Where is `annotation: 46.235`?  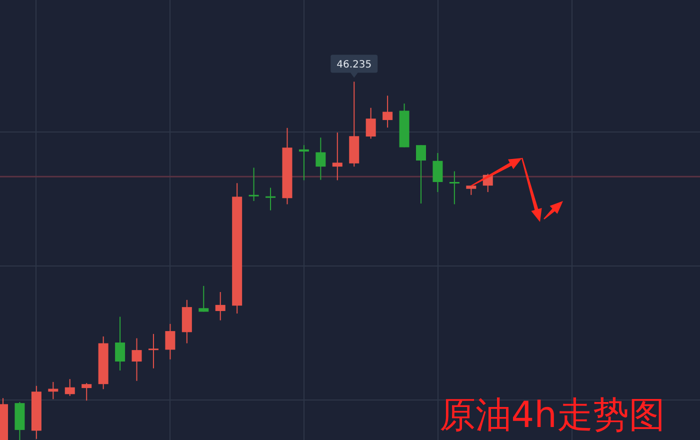 annotation: 46.235 is located at coordinates (354, 66).